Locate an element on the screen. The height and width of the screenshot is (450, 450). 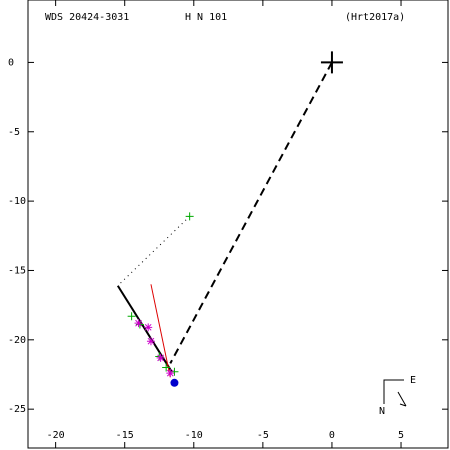
compass-n: N is located at coordinates (382, 411).